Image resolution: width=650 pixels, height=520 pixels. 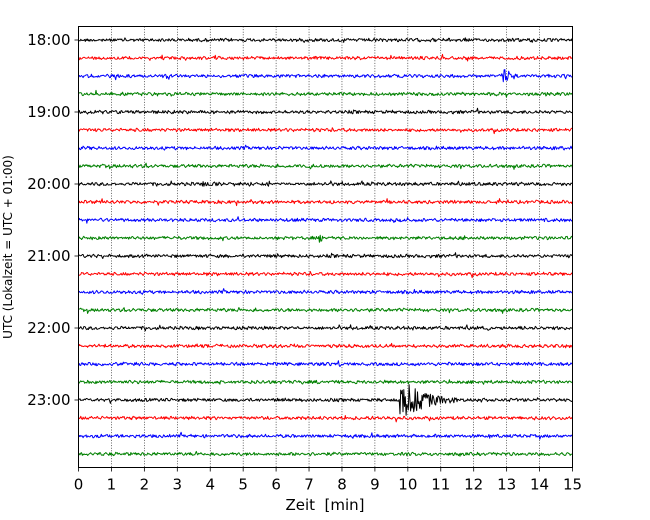 What do you see at coordinates (342, 485) in the screenshot?
I see `x-tick-label: 8` at bounding box center [342, 485].